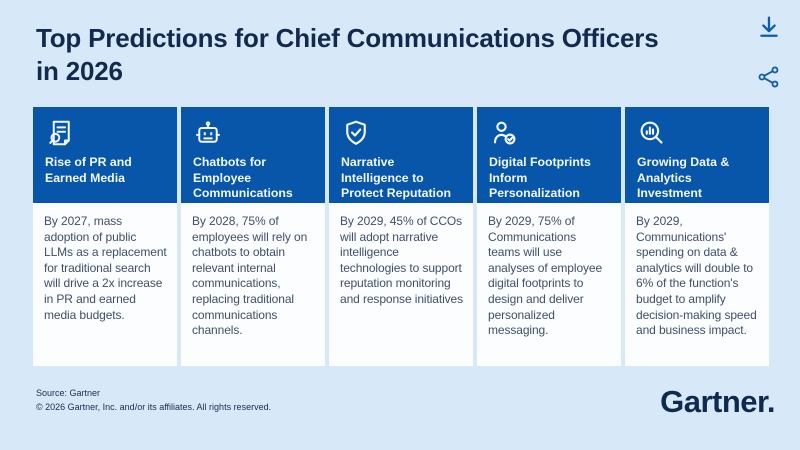 This screenshot has width=800, height=450. I want to click on shield-check-icon, so click(402, 133).